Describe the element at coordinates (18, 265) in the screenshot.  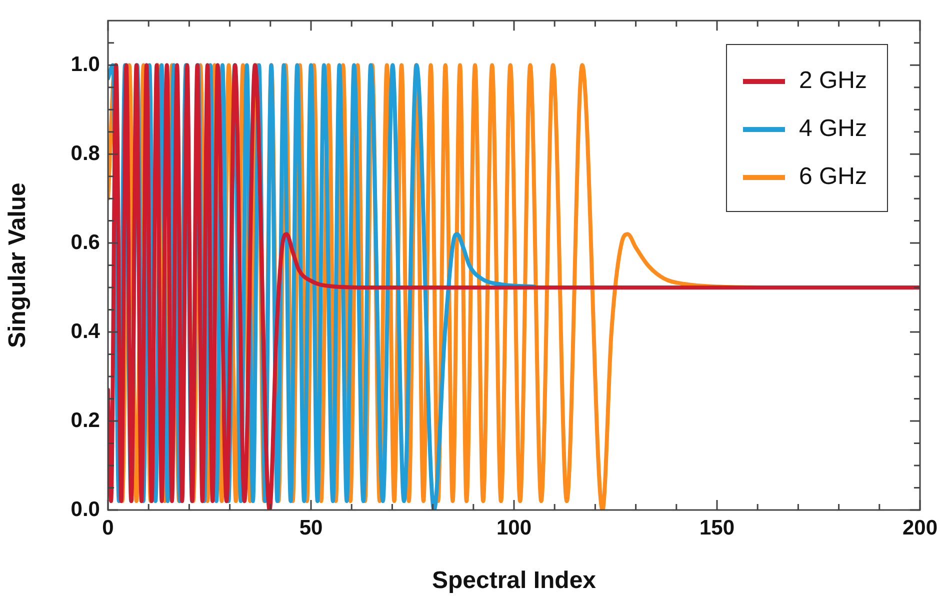
I see `y-axis-title: Singular Value` at that location.